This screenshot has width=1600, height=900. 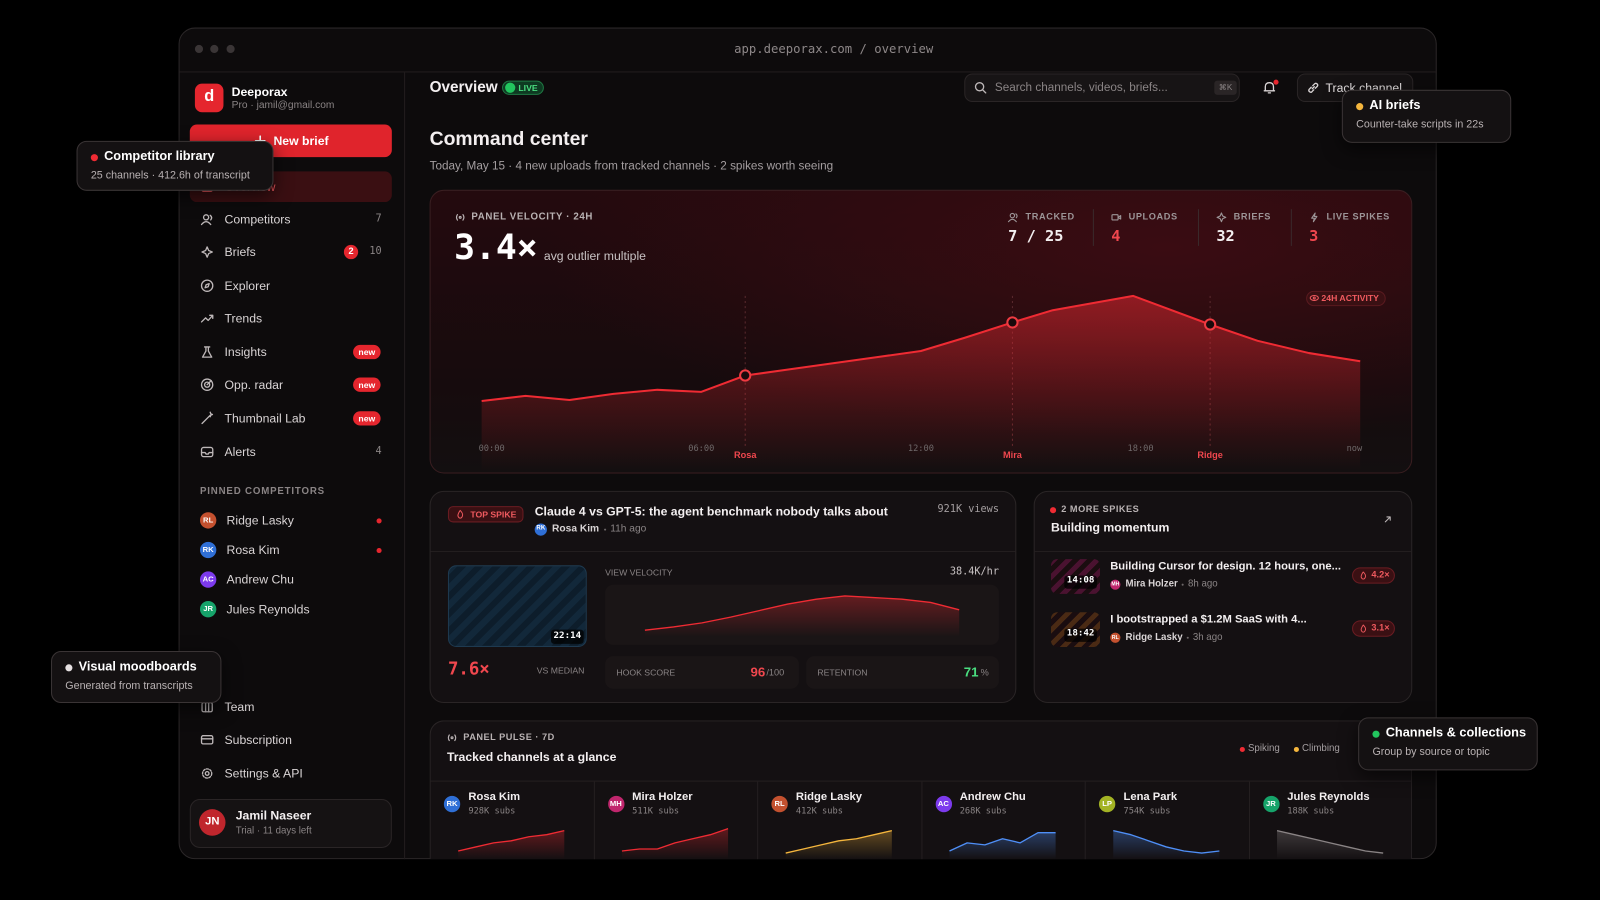 I want to click on channel-name: Mira Holzer, so click(x=662, y=797).